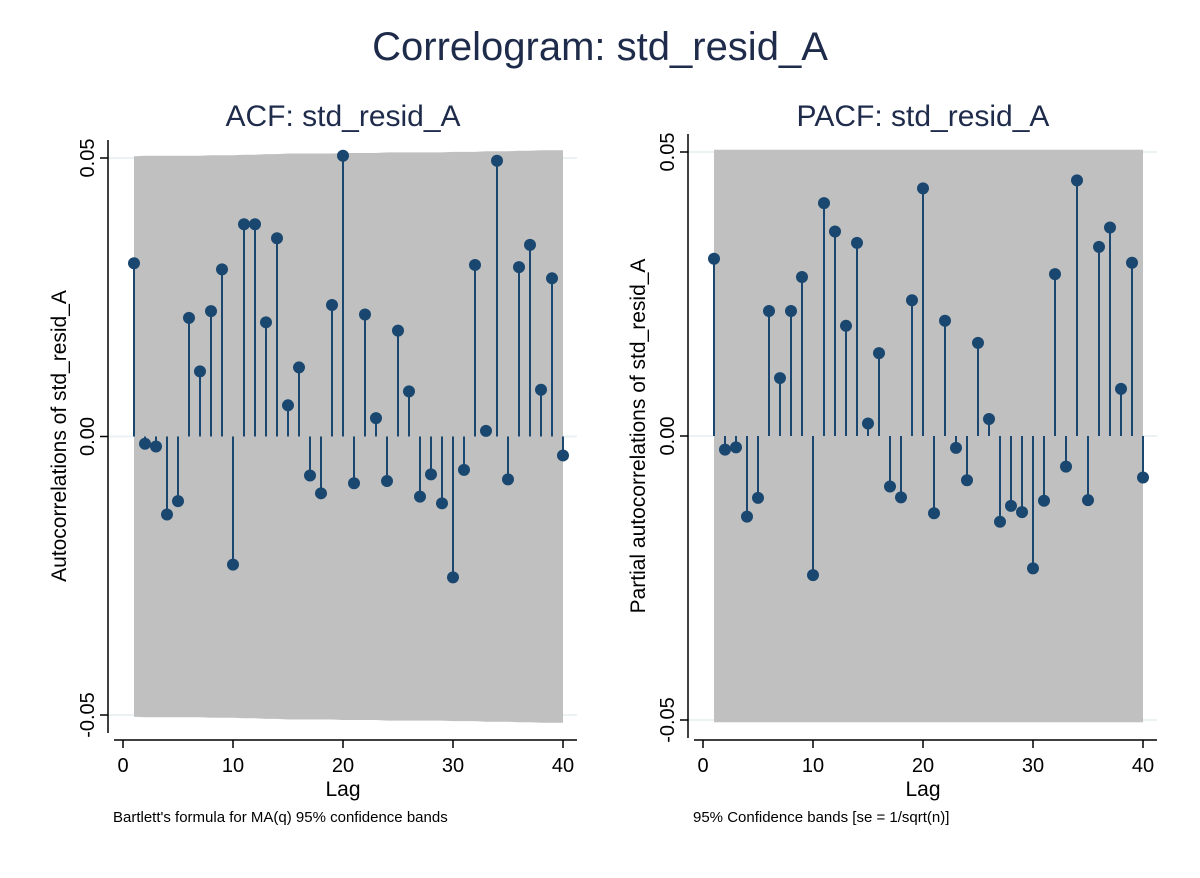 The image size is (1200, 878). Describe the element at coordinates (668, 152) in the screenshot. I see `pacf-ytick-label-2: 0.05` at that location.